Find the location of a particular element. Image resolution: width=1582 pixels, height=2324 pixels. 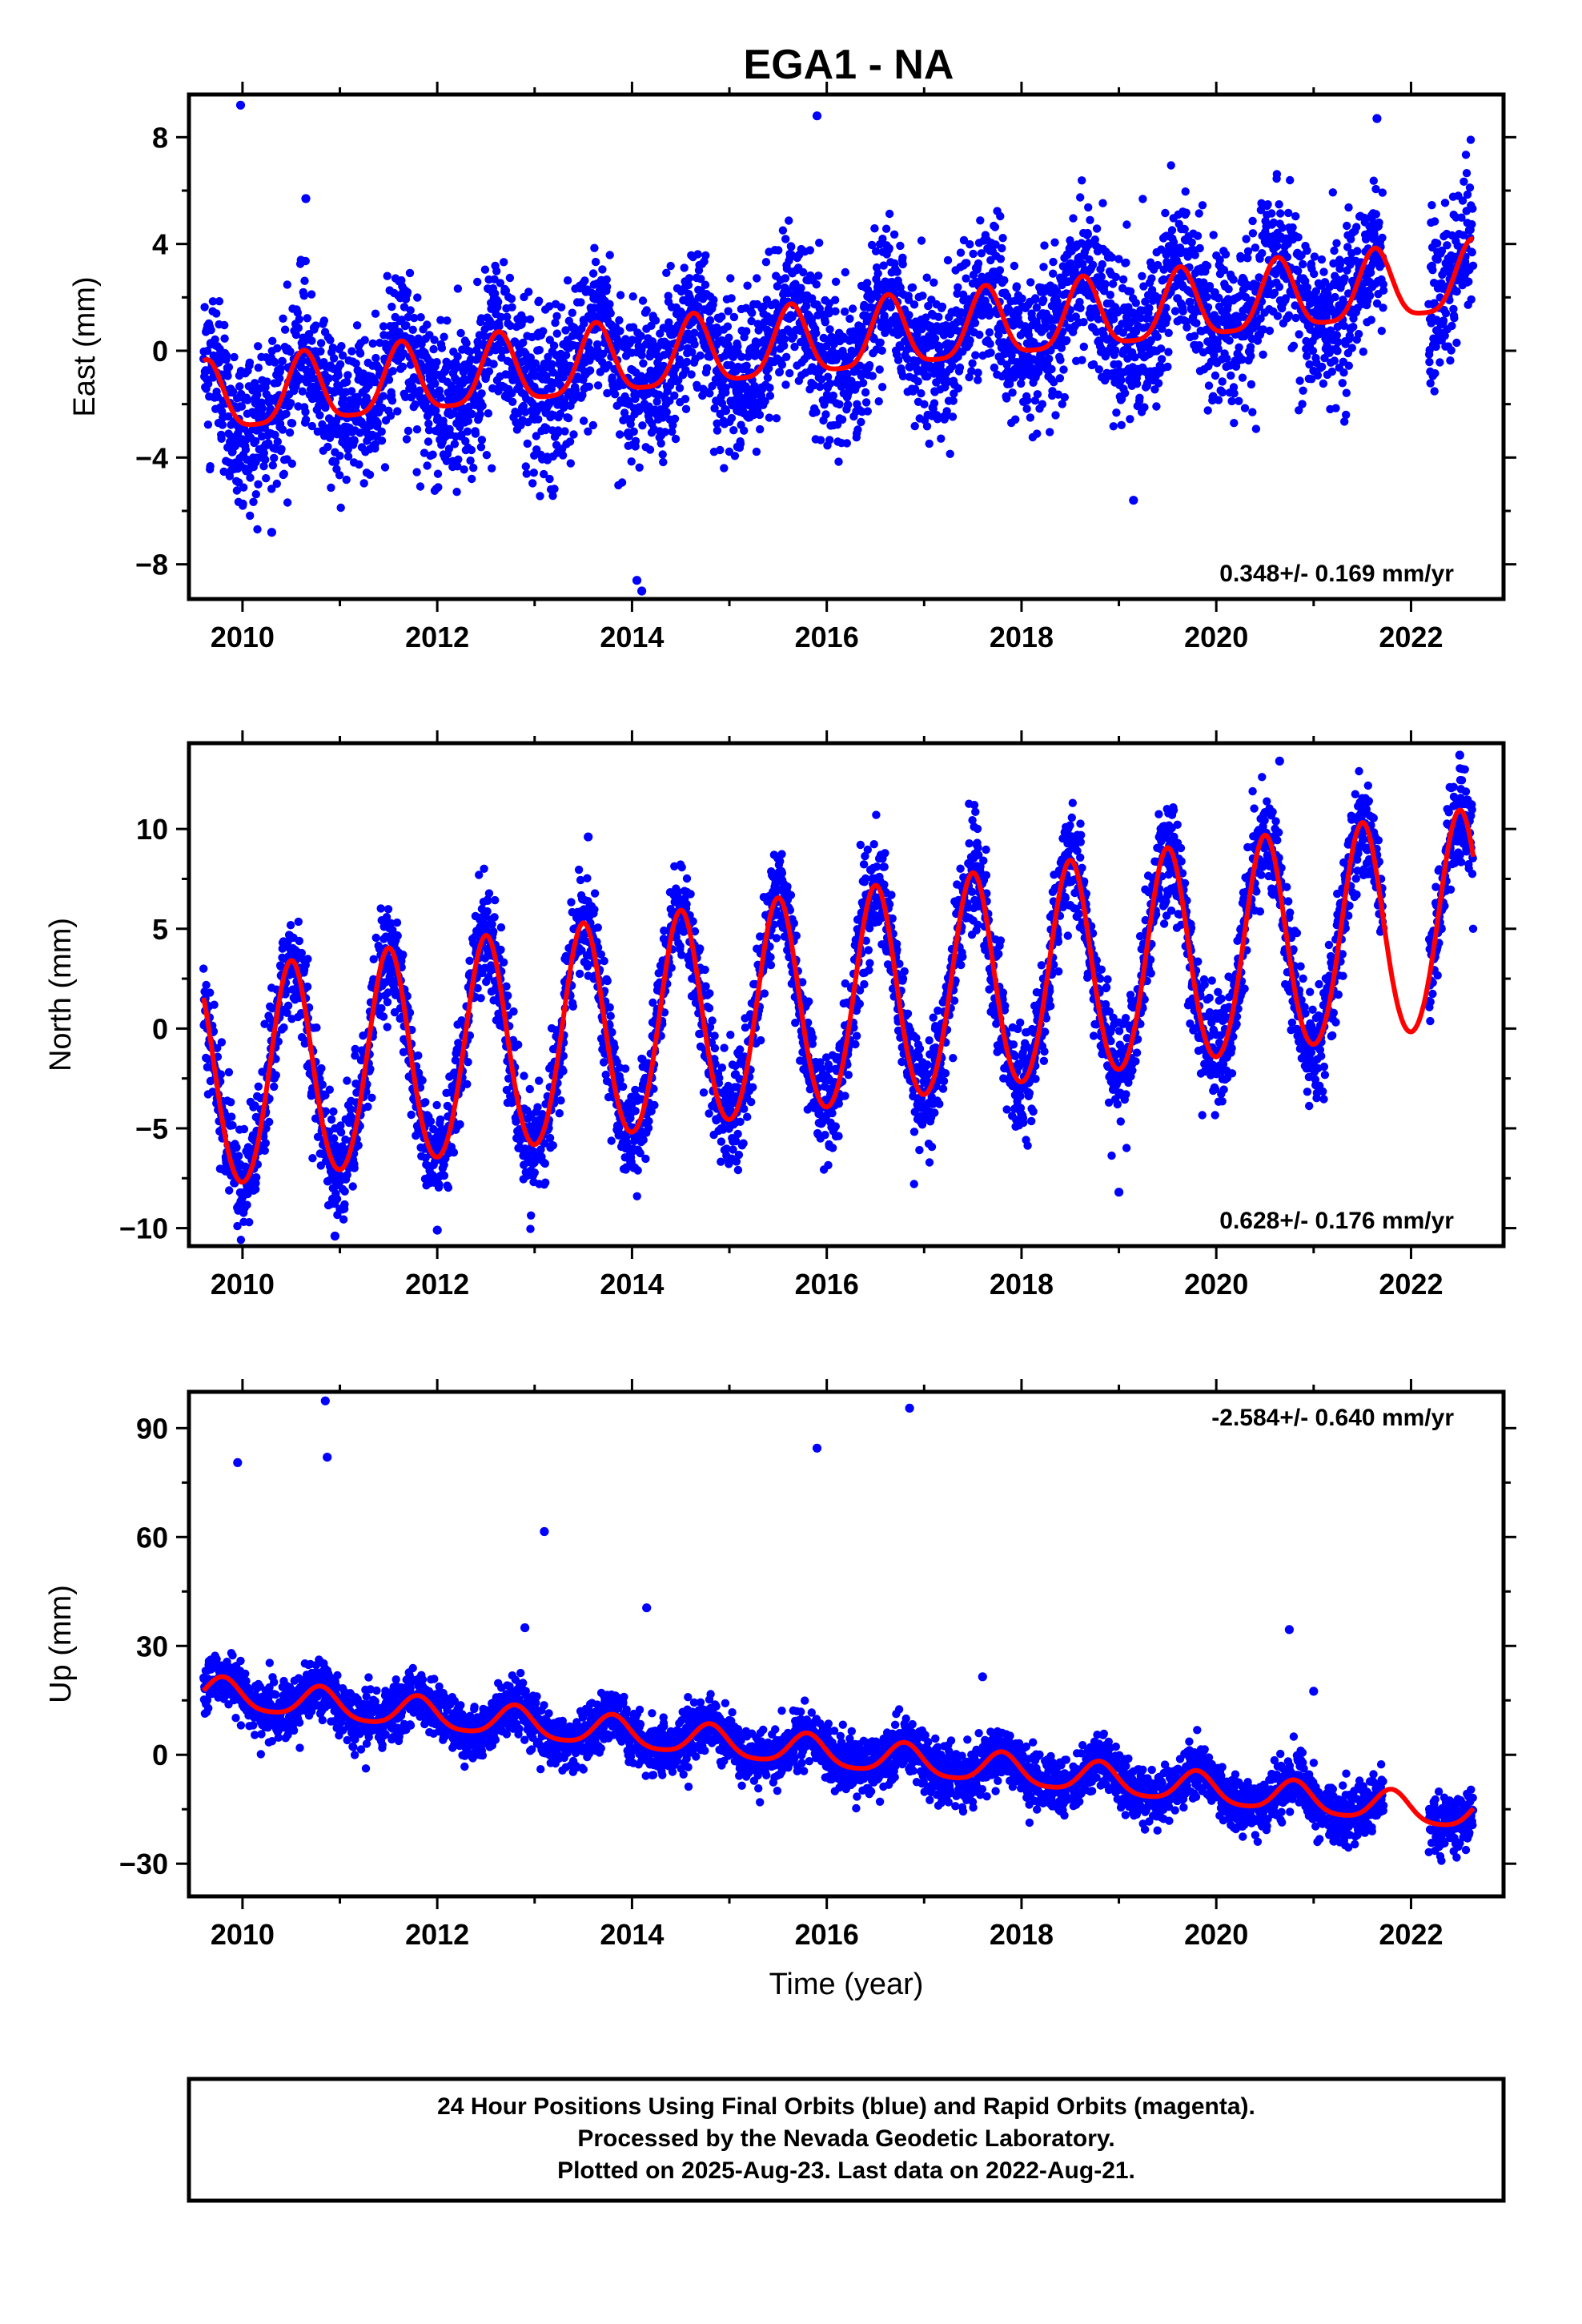

y-tick-label: −4 is located at coordinates (151, 457).